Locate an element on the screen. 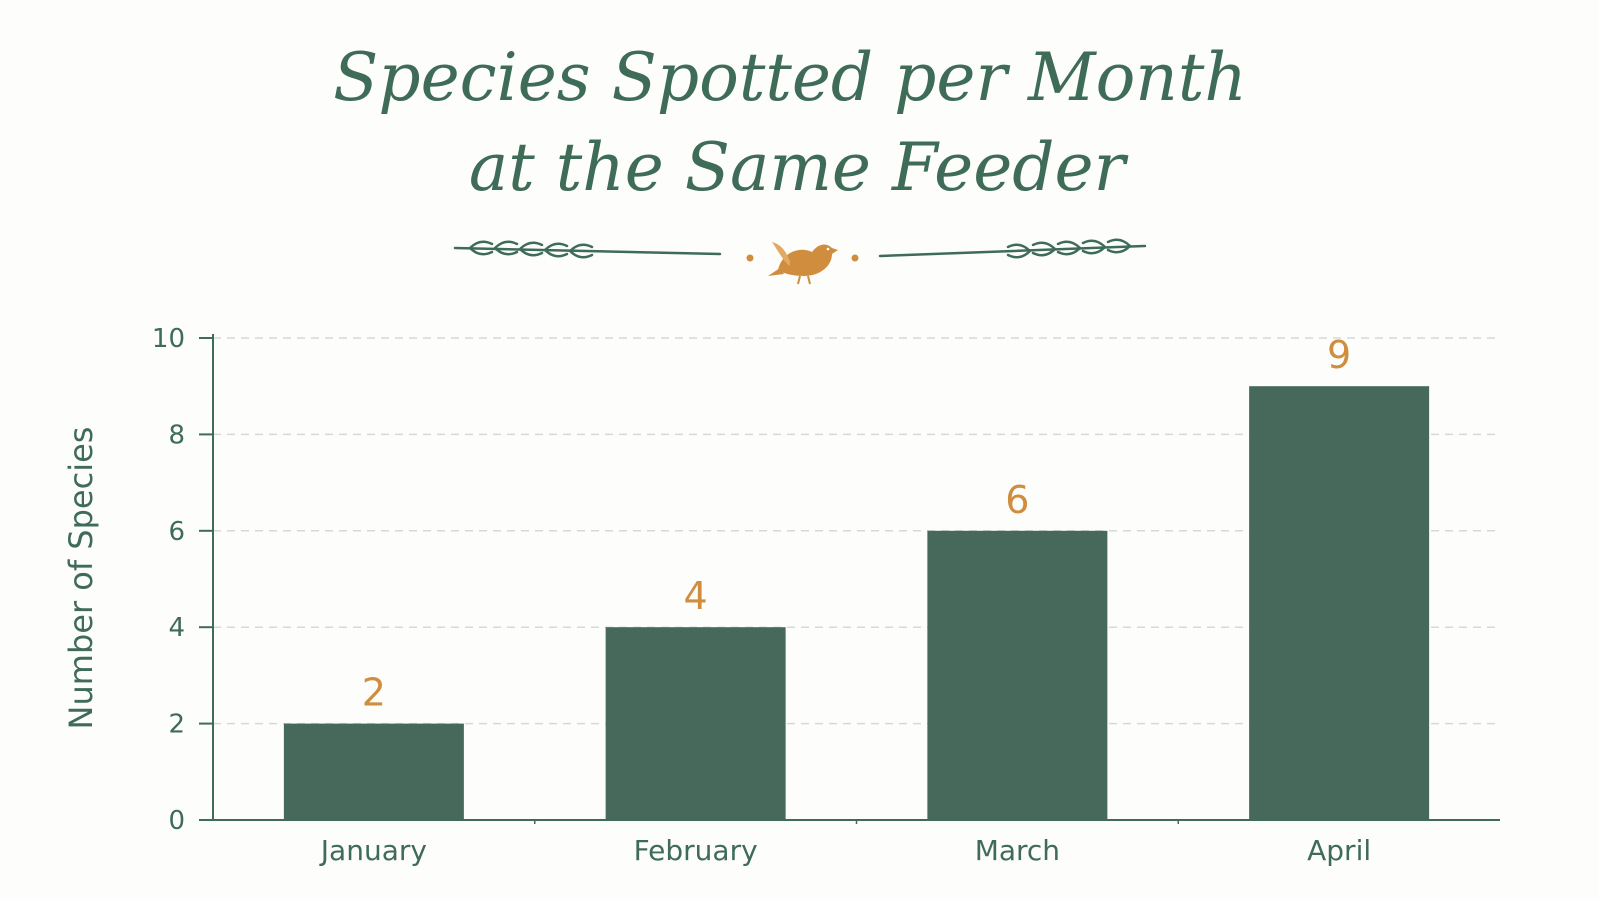 The image size is (1599, 900). x-tick-label: January is located at coordinates (373, 850).